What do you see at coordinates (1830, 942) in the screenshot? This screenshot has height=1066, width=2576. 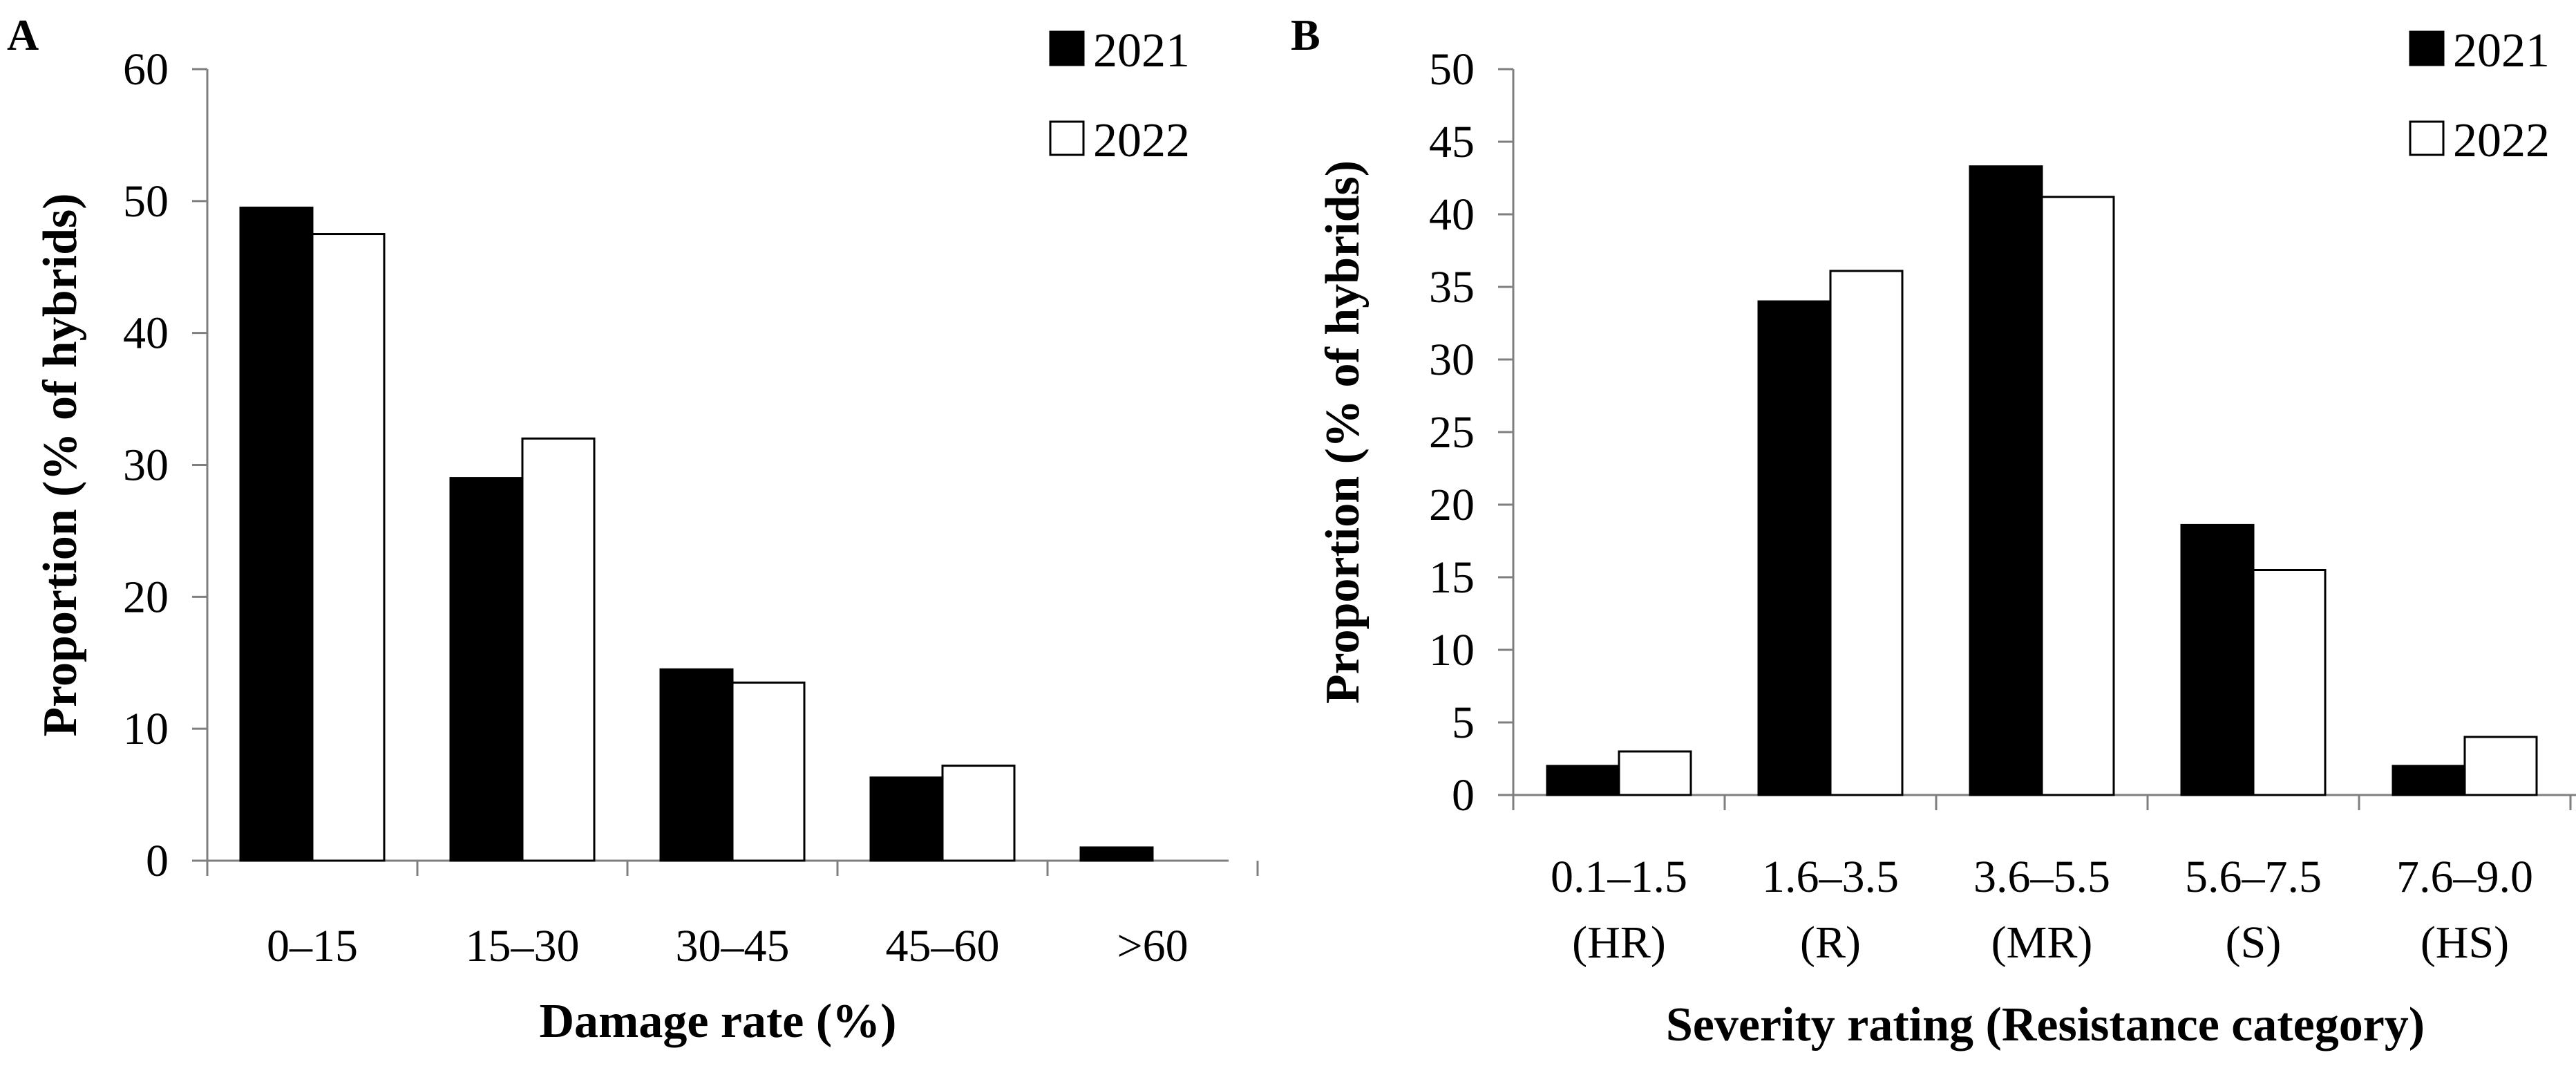 I see `x-tick-label: (R)` at bounding box center [1830, 942].